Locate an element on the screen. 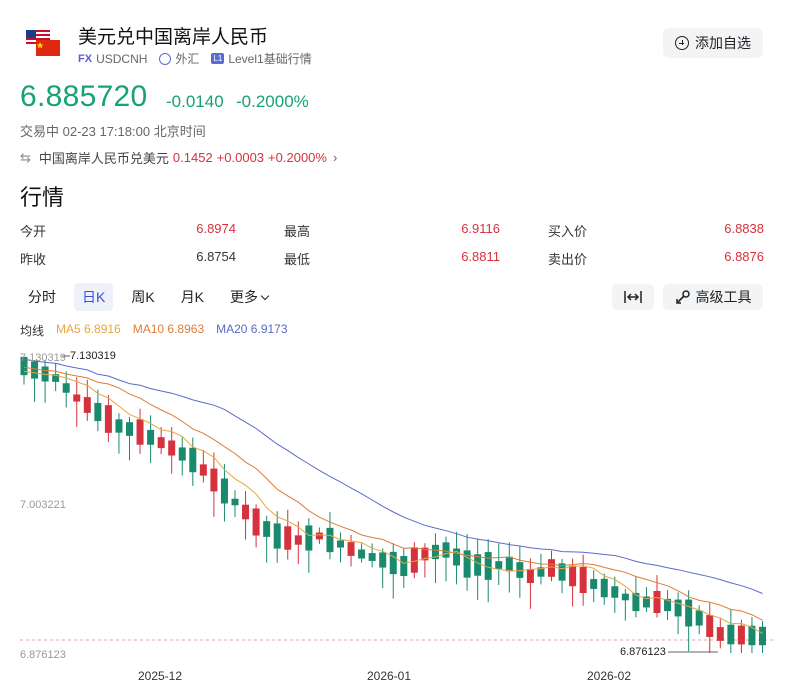 The width and height of the screenshot is (789, 688). tab-intraday: 分时 is located at coordinates (42, 297).